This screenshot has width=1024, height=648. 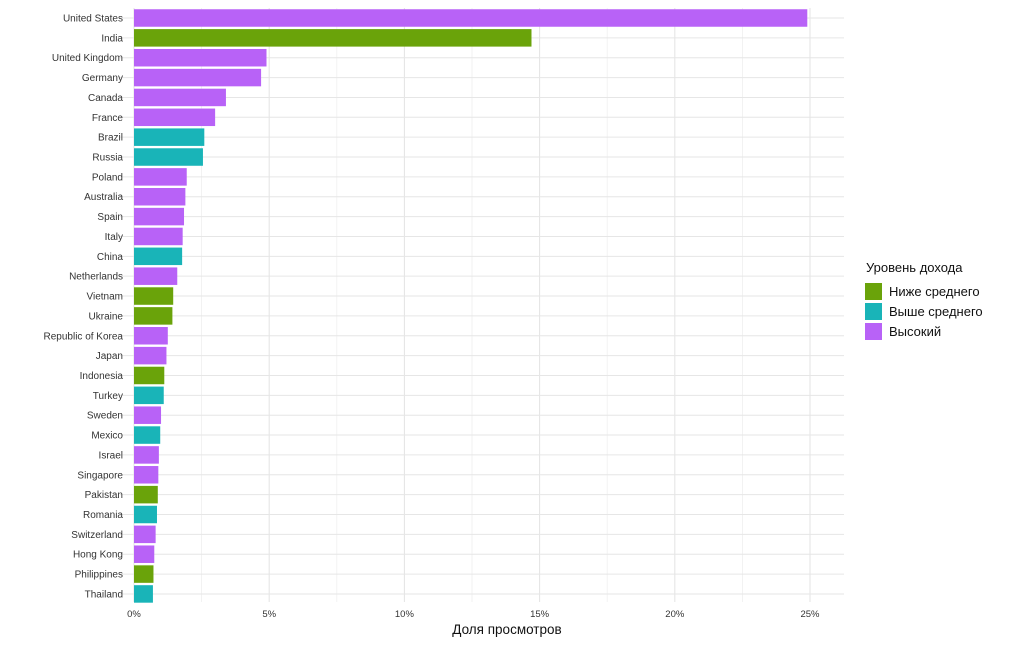 I want to click on y-tick-label: Italy, so click(x=114, y=237).